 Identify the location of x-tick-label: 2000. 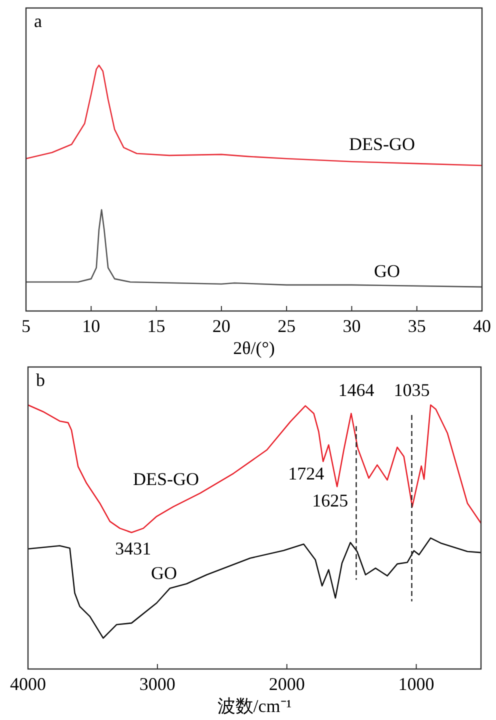
(286, 684).